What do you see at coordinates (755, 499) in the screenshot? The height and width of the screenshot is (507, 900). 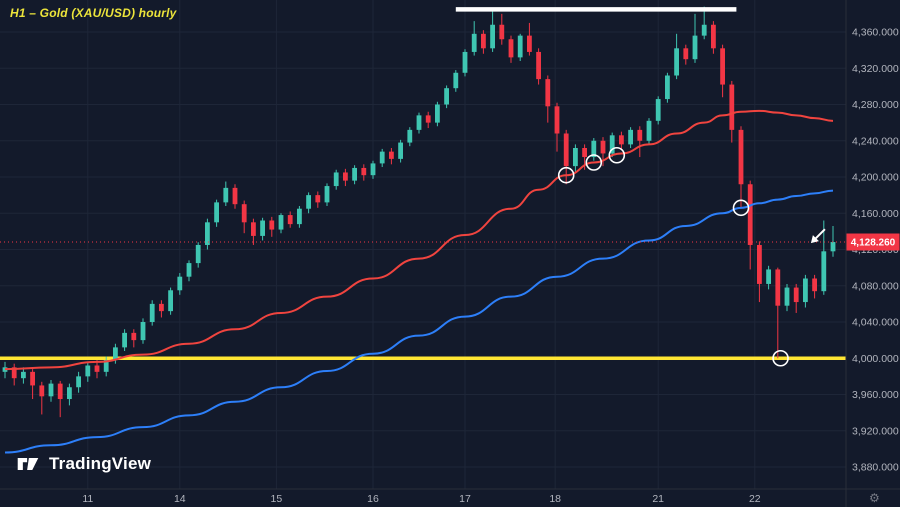 I see `svg-text: 22` at bounding box center [755, 499].